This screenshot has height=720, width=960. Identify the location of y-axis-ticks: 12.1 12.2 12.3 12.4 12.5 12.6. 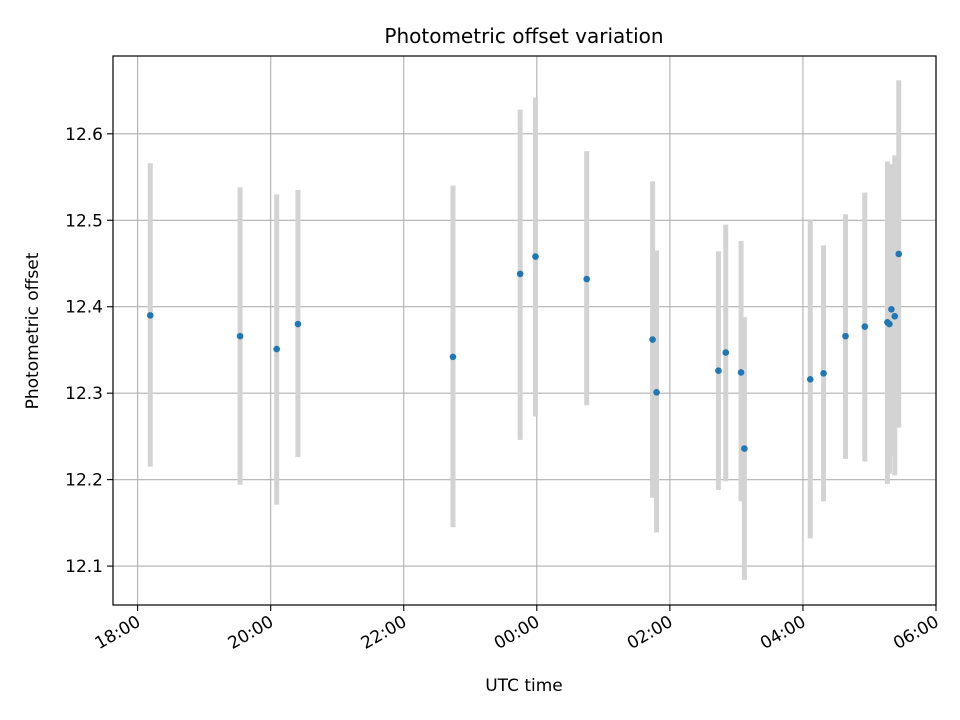
(89, 351).